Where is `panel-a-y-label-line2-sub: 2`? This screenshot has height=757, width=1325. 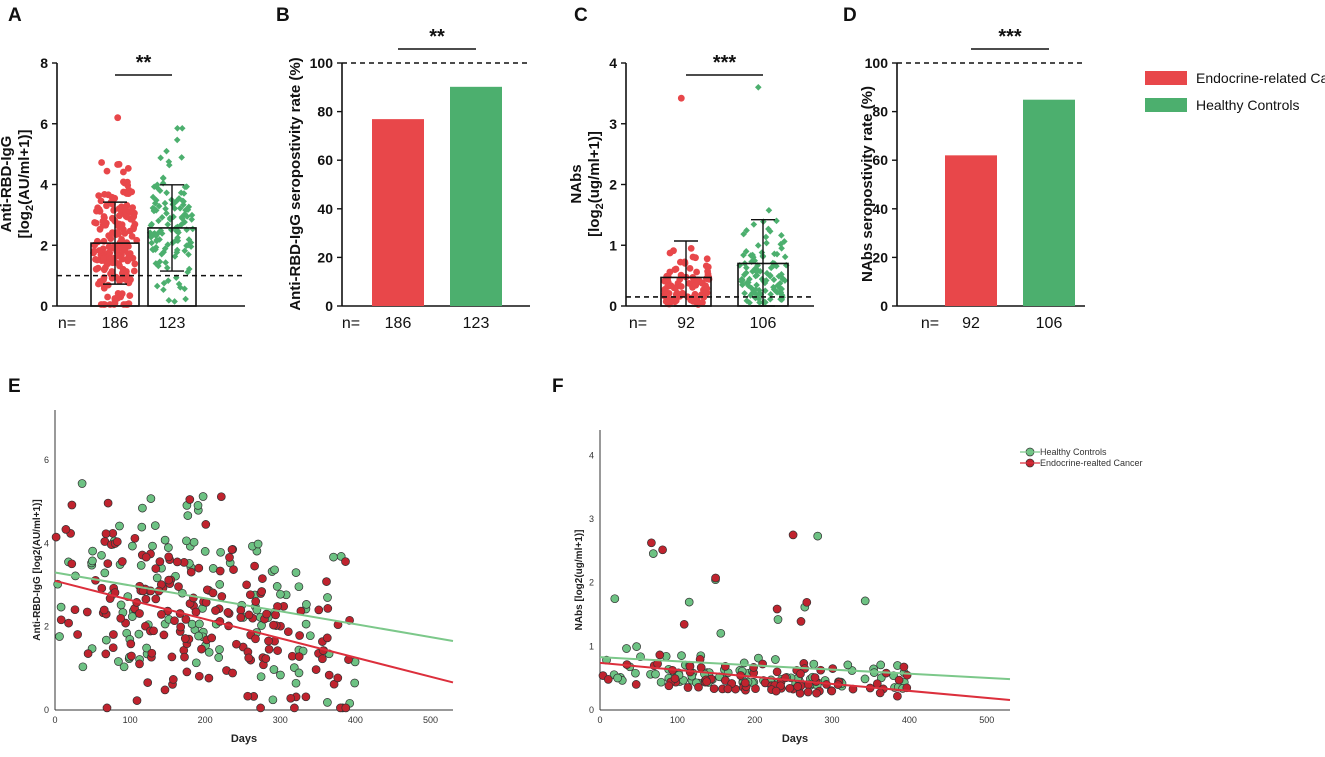
panel-a-y-label-line2-sub: 2 is located at coordinates (30, 208).